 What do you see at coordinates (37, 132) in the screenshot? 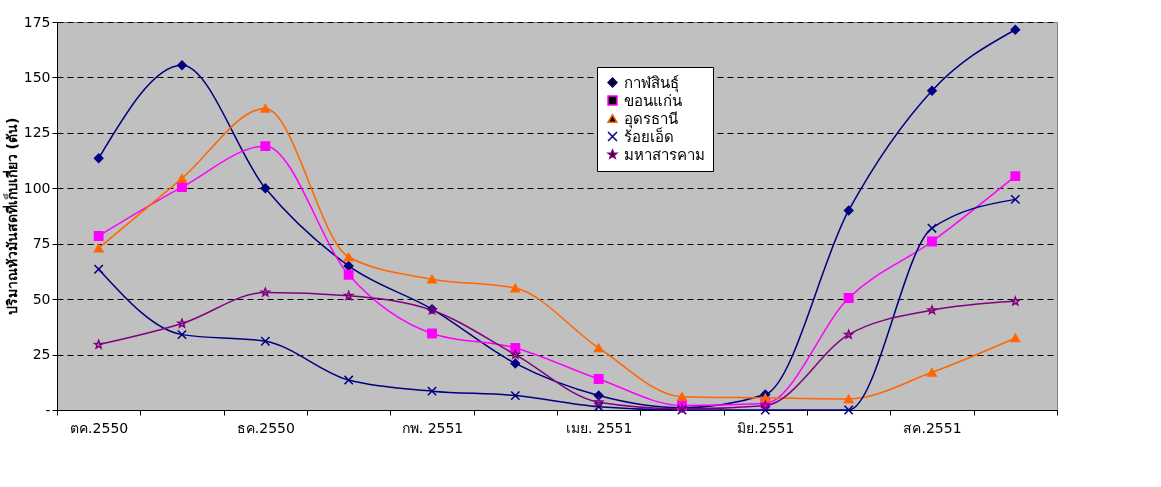
I see `y-tick-label: 125` at bounding box center [37, 132].